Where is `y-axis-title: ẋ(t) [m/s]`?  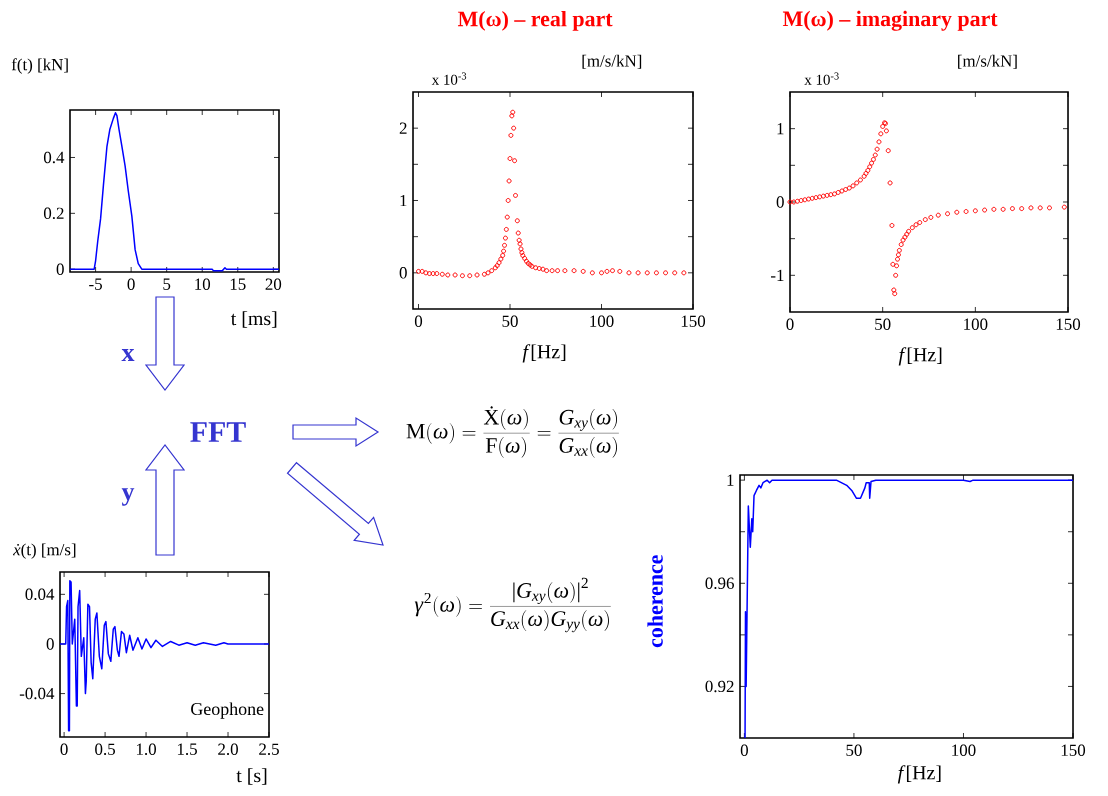
y-axis-title: ẋ(t) [m/s] is located at coordinates (44, 551).